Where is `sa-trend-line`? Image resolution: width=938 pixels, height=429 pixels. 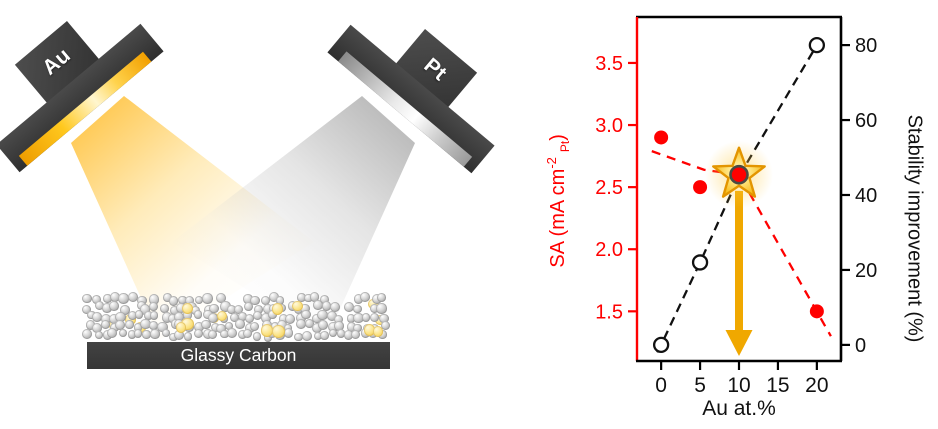
sa-trend-line is located at coordinates (741, 243).